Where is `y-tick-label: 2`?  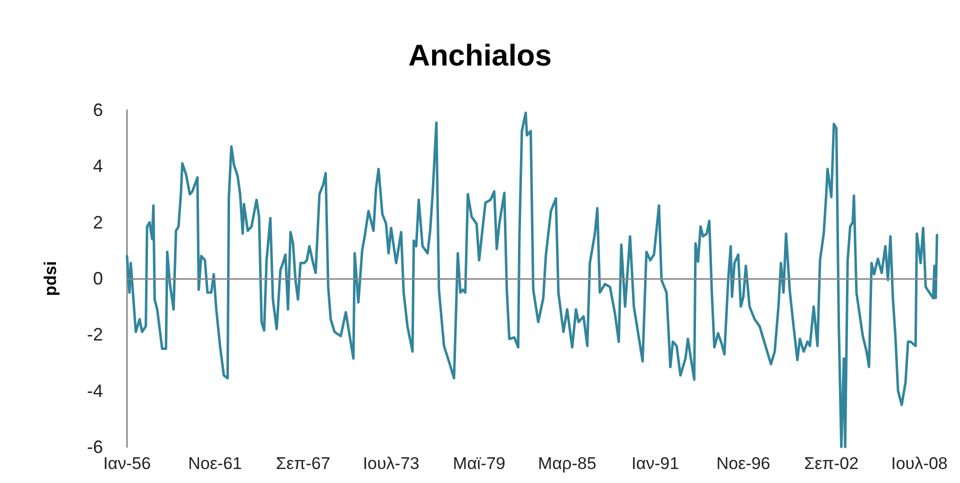
y-tick-label: 2 is located at coordinates (97, 222).